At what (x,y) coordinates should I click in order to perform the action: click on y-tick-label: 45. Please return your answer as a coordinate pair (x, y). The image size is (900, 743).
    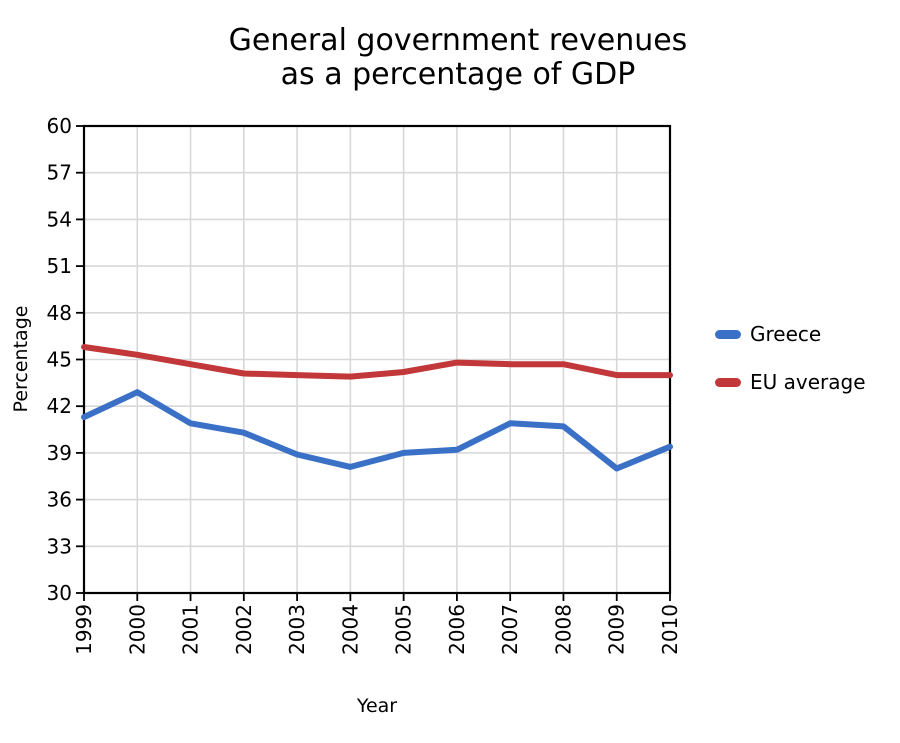
    Looking at the image, I should click on (59, 360).